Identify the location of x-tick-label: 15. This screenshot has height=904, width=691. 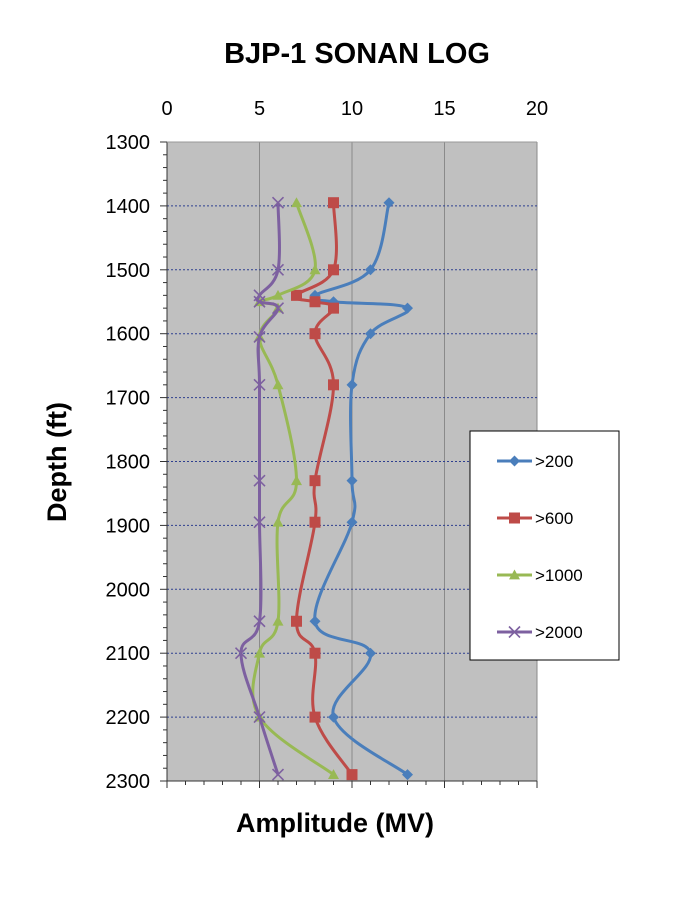
(444, 109).